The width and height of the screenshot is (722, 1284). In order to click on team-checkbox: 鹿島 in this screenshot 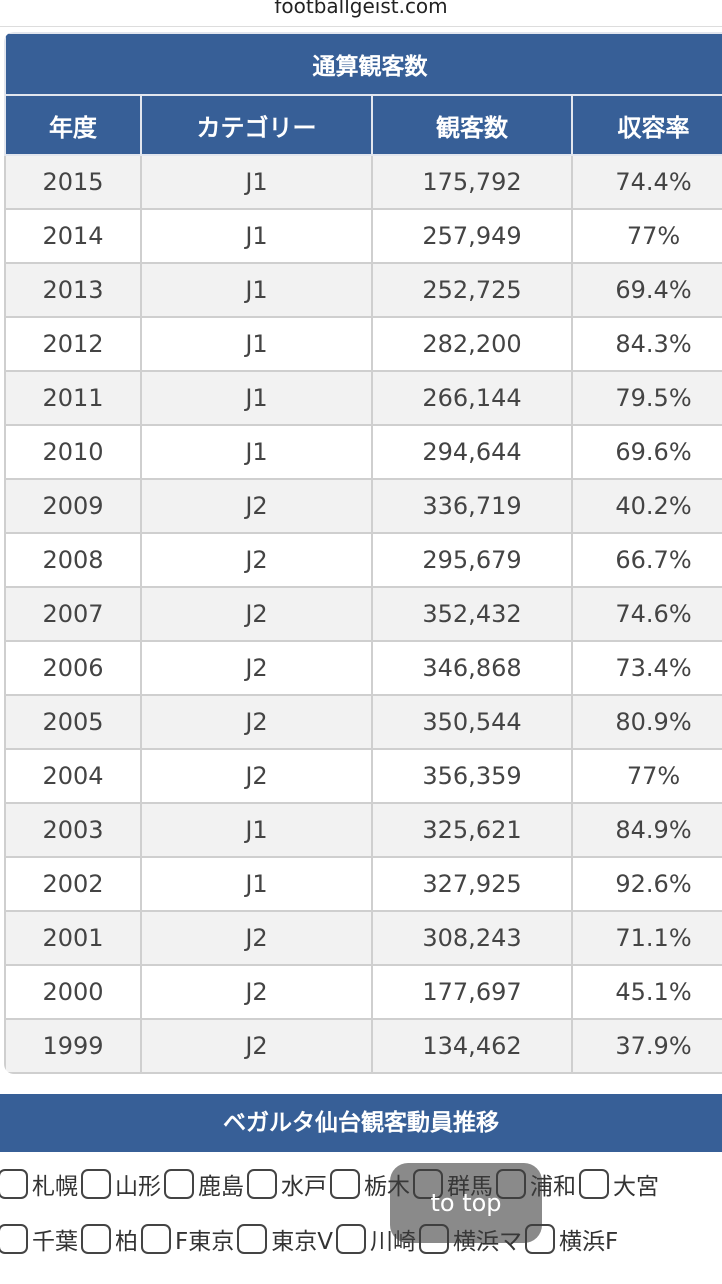, I will do `click(204, 1184)`.